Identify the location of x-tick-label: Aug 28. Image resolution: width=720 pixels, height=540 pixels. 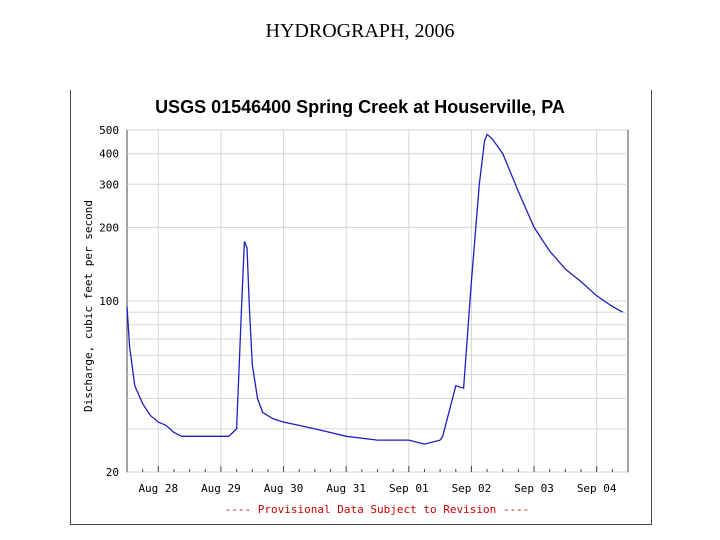
(158, 488).